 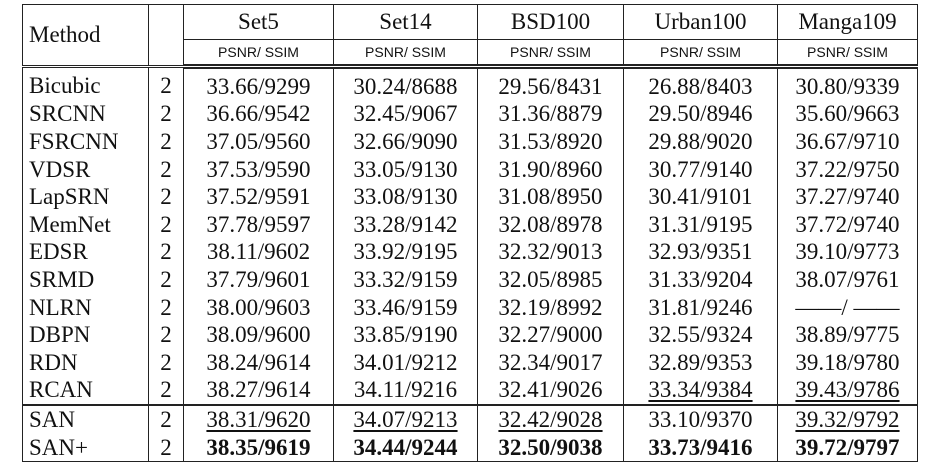 I want to click on score: 34.44/9244, so click(x=405, y=447).